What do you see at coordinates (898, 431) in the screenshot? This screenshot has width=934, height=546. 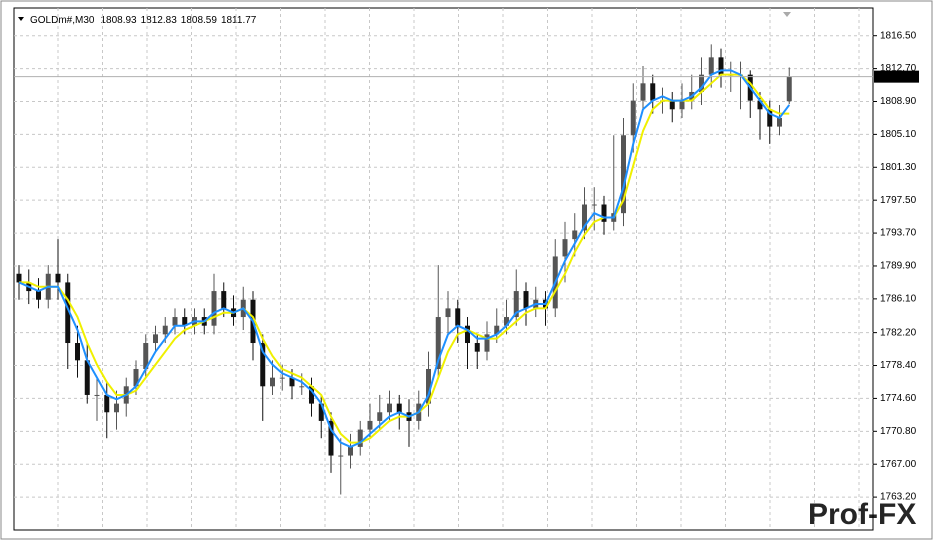 I see `y-tick-label: 1770.80` at bounding box center [898, 431].